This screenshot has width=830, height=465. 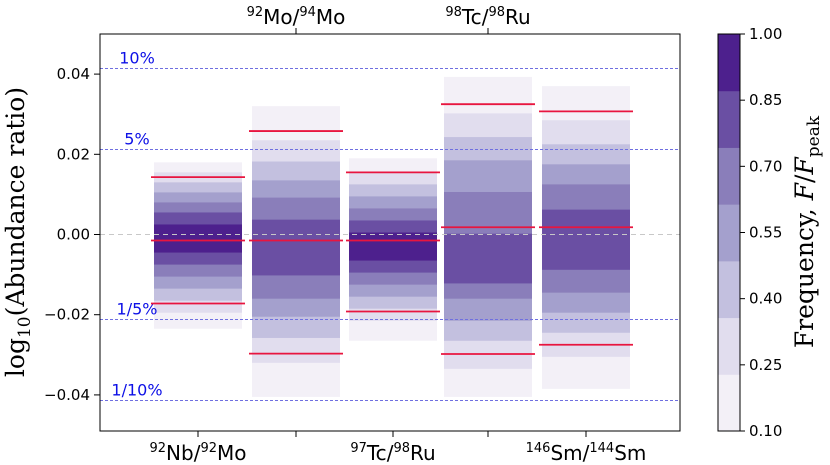 What do you see at coordinates (296, 17) in the screenshot?
I see `ratio-label: 92Mo/94Mo` at bounding box center [296, 17].